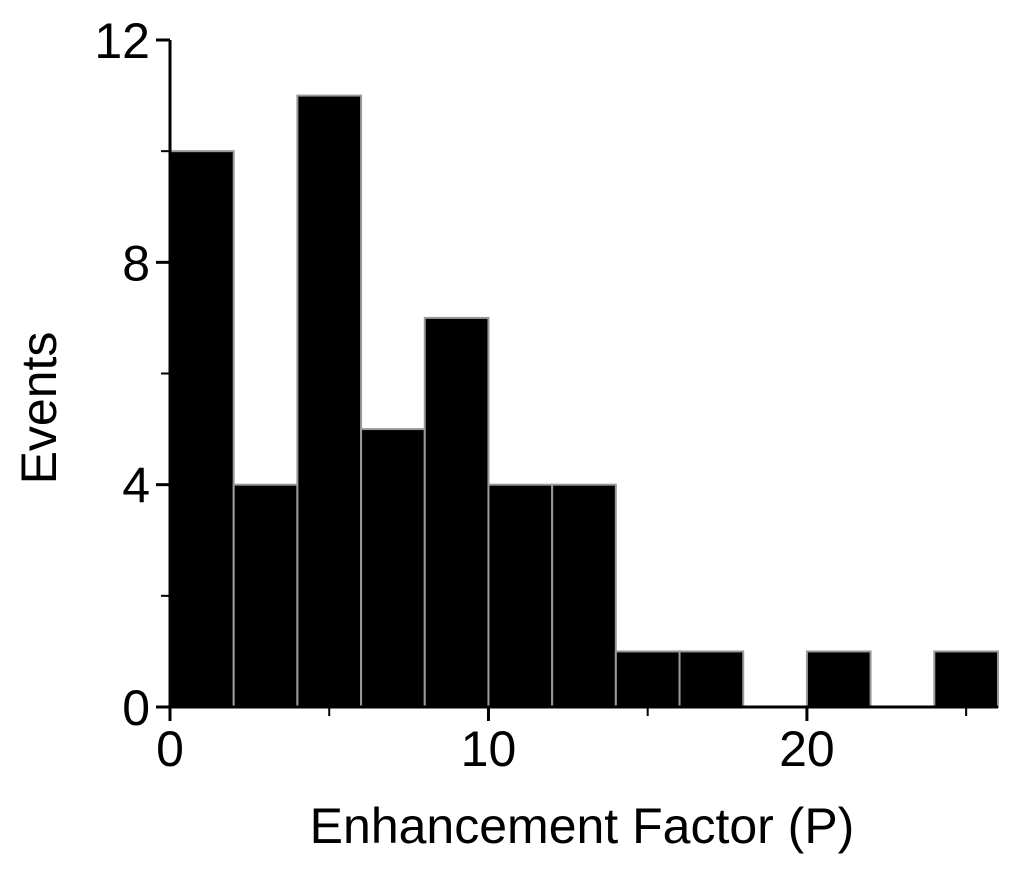 The height and width of the screenshot is (869, 1024). What do you see at coordinates (122, 41) in the screenshot?
I see `y-tick-label: 12` at bounding box center [122, 41].